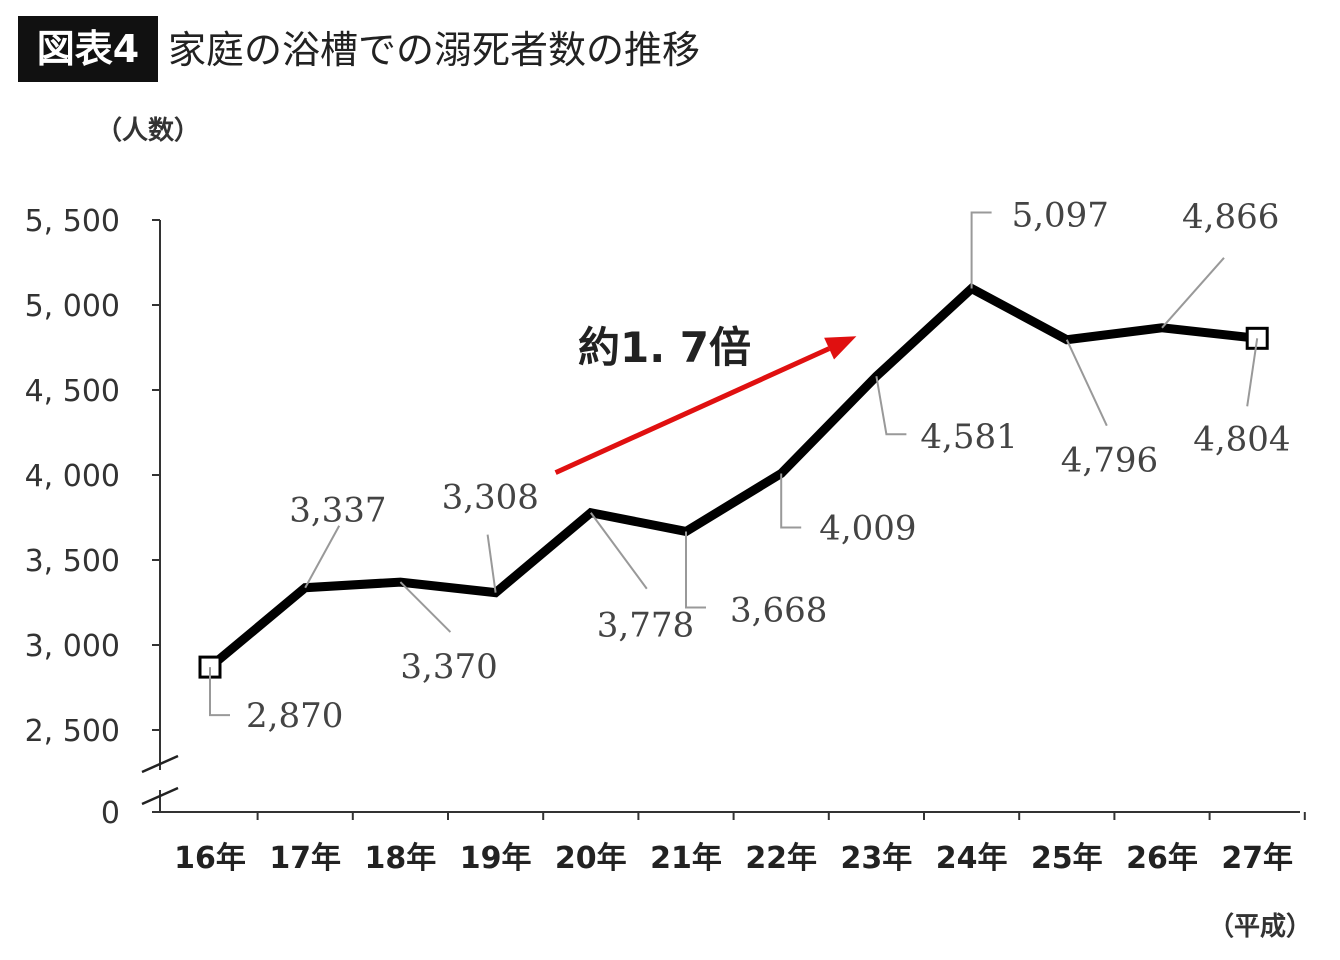 Image resolution: width=1340 pixels, height=960 pixels. What do you see at coordinates (1060, 216) in the screenshot?
I see `data-label: 5,097` at bounding box center [1060, 216].